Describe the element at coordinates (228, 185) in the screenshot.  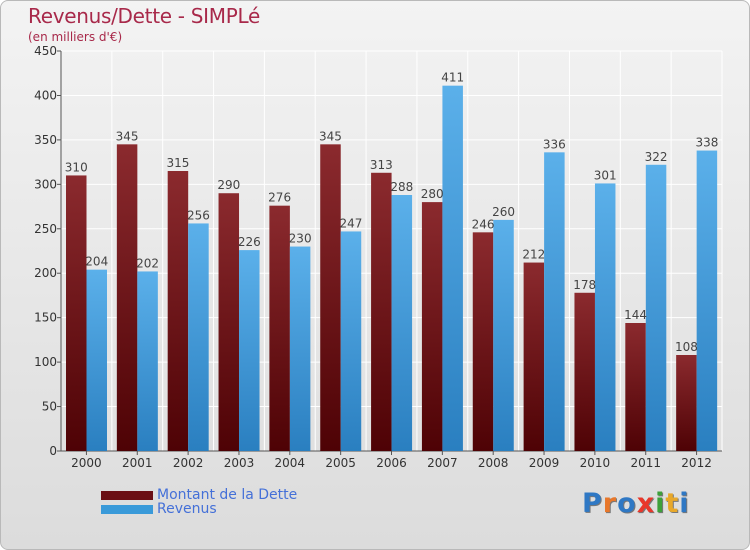
I see `data-label-debt: 290` at that location.